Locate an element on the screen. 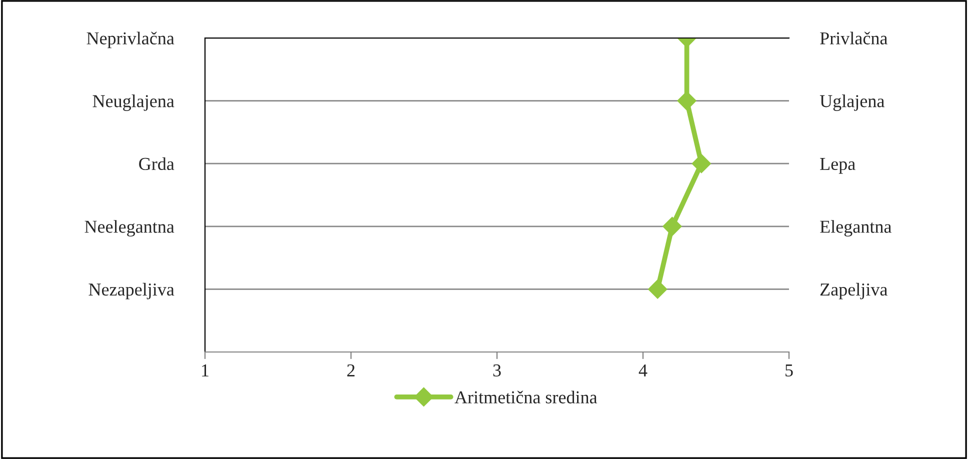 The height and width of the screenshot is (459, 968). y-tick-label: Neprivlačna is located at coordinates (130, 40).